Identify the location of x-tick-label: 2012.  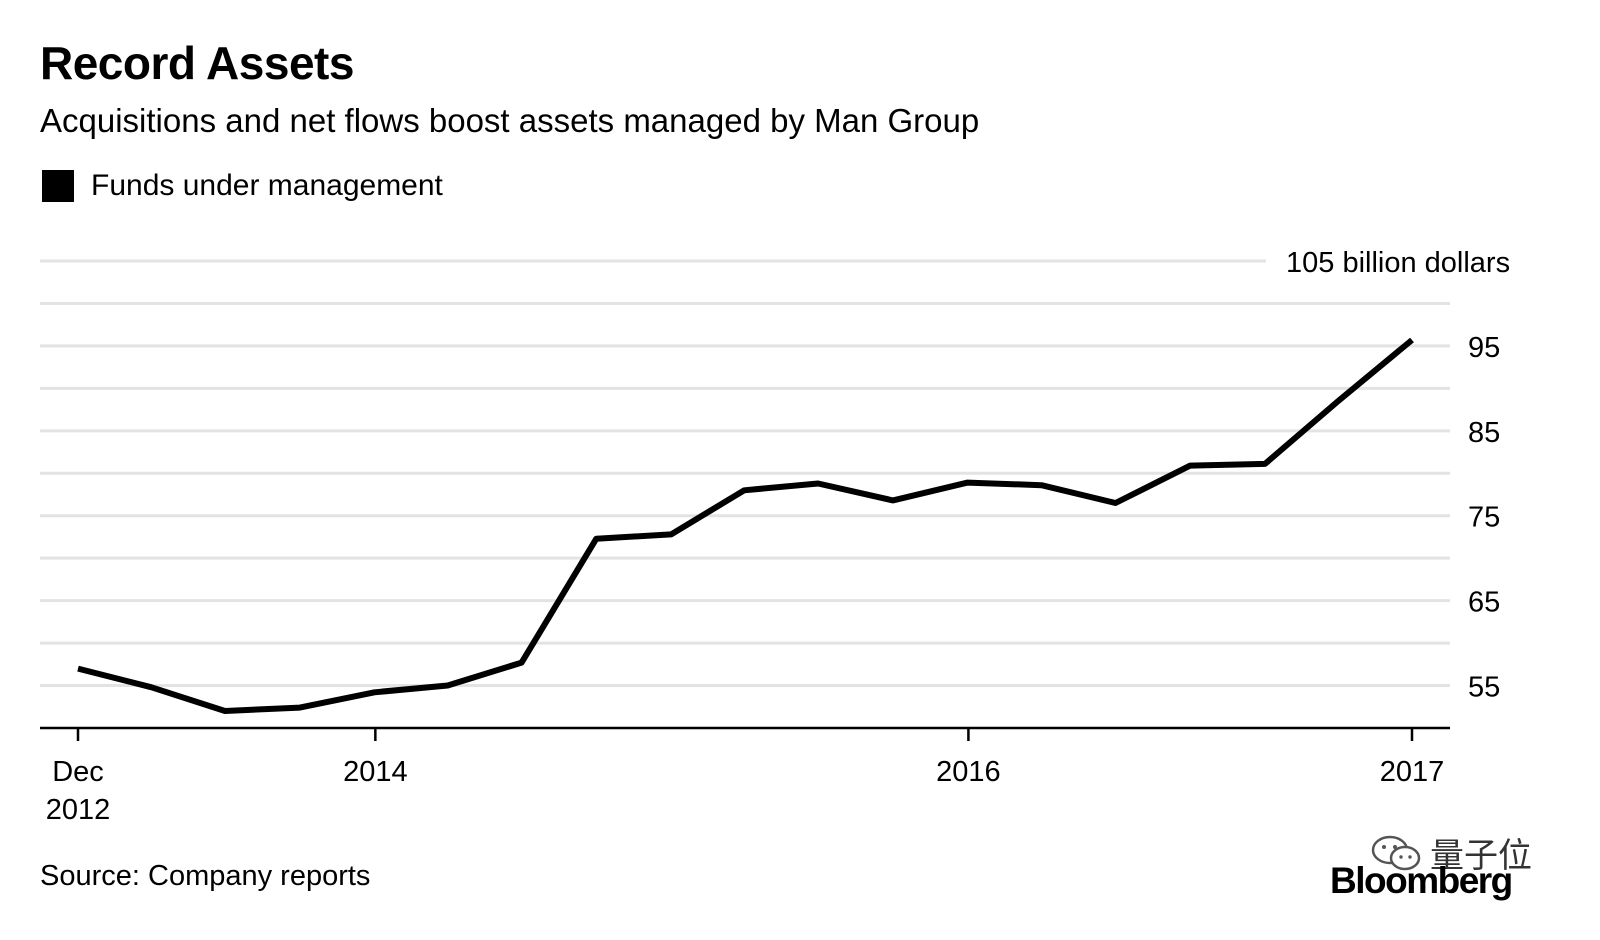
(78, 810).